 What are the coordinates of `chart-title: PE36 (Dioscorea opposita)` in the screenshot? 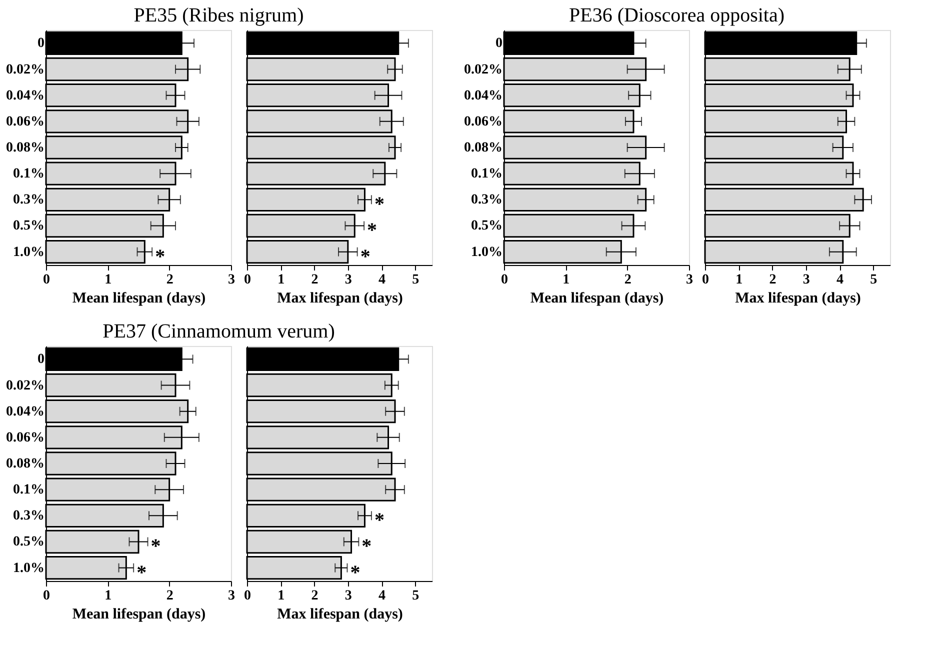 It's located at (676, 15).